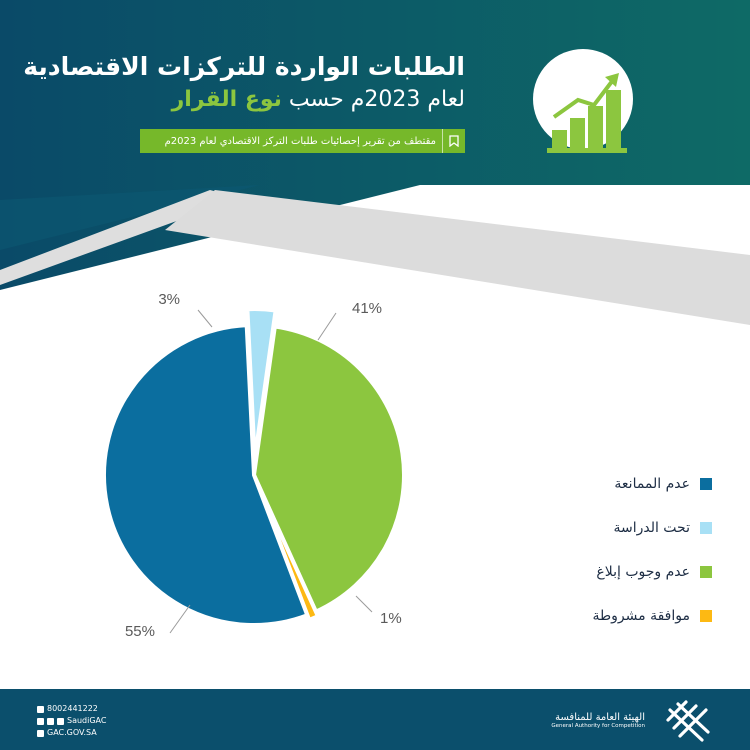 This screenshot has width=750, height=750. I want to click on value-label: 55%, so click(140, 631).